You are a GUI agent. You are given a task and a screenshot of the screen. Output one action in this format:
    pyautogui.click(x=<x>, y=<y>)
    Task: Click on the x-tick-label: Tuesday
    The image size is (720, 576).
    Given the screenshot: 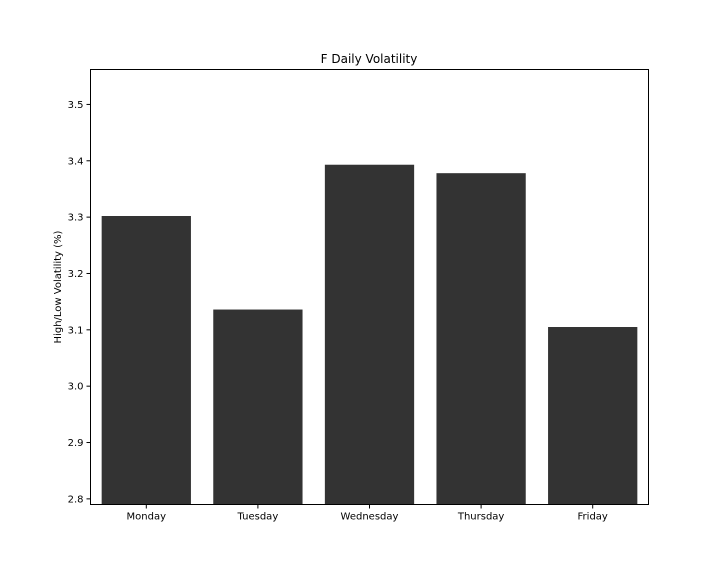 What is the action you would take?
    pyautogui.click(x=258, y=517)
    